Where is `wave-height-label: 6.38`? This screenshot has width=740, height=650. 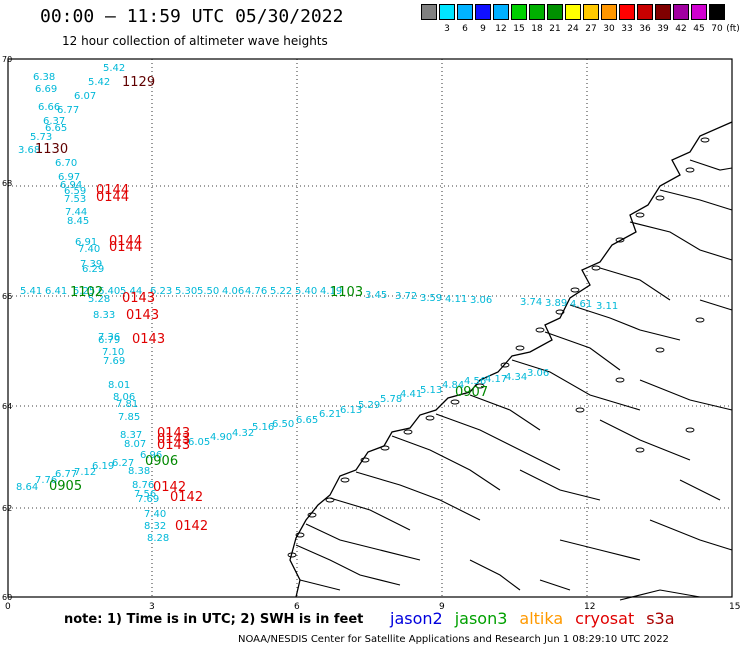
wave-height-label: 6.38 is located at coordinates (44, 77).